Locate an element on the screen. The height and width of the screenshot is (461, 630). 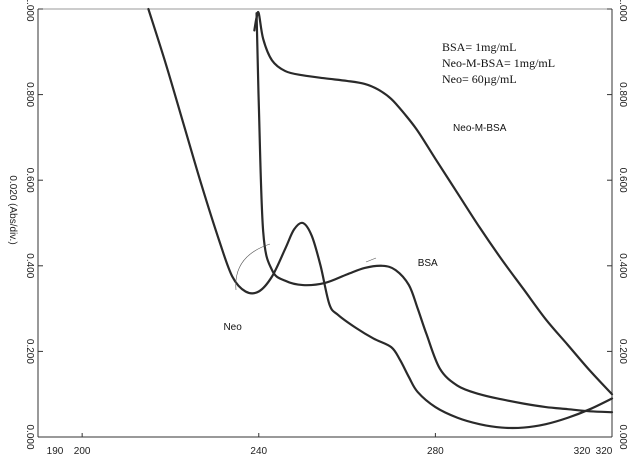
x-tick-label-1: 200 is located at coordinates (82, 451).